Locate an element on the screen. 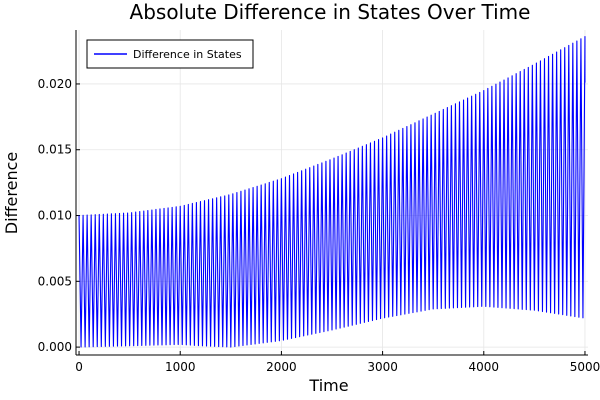 This screenshot has width=600, height=400. x-tick-label: 5000 is located at coordinates (585, 367).